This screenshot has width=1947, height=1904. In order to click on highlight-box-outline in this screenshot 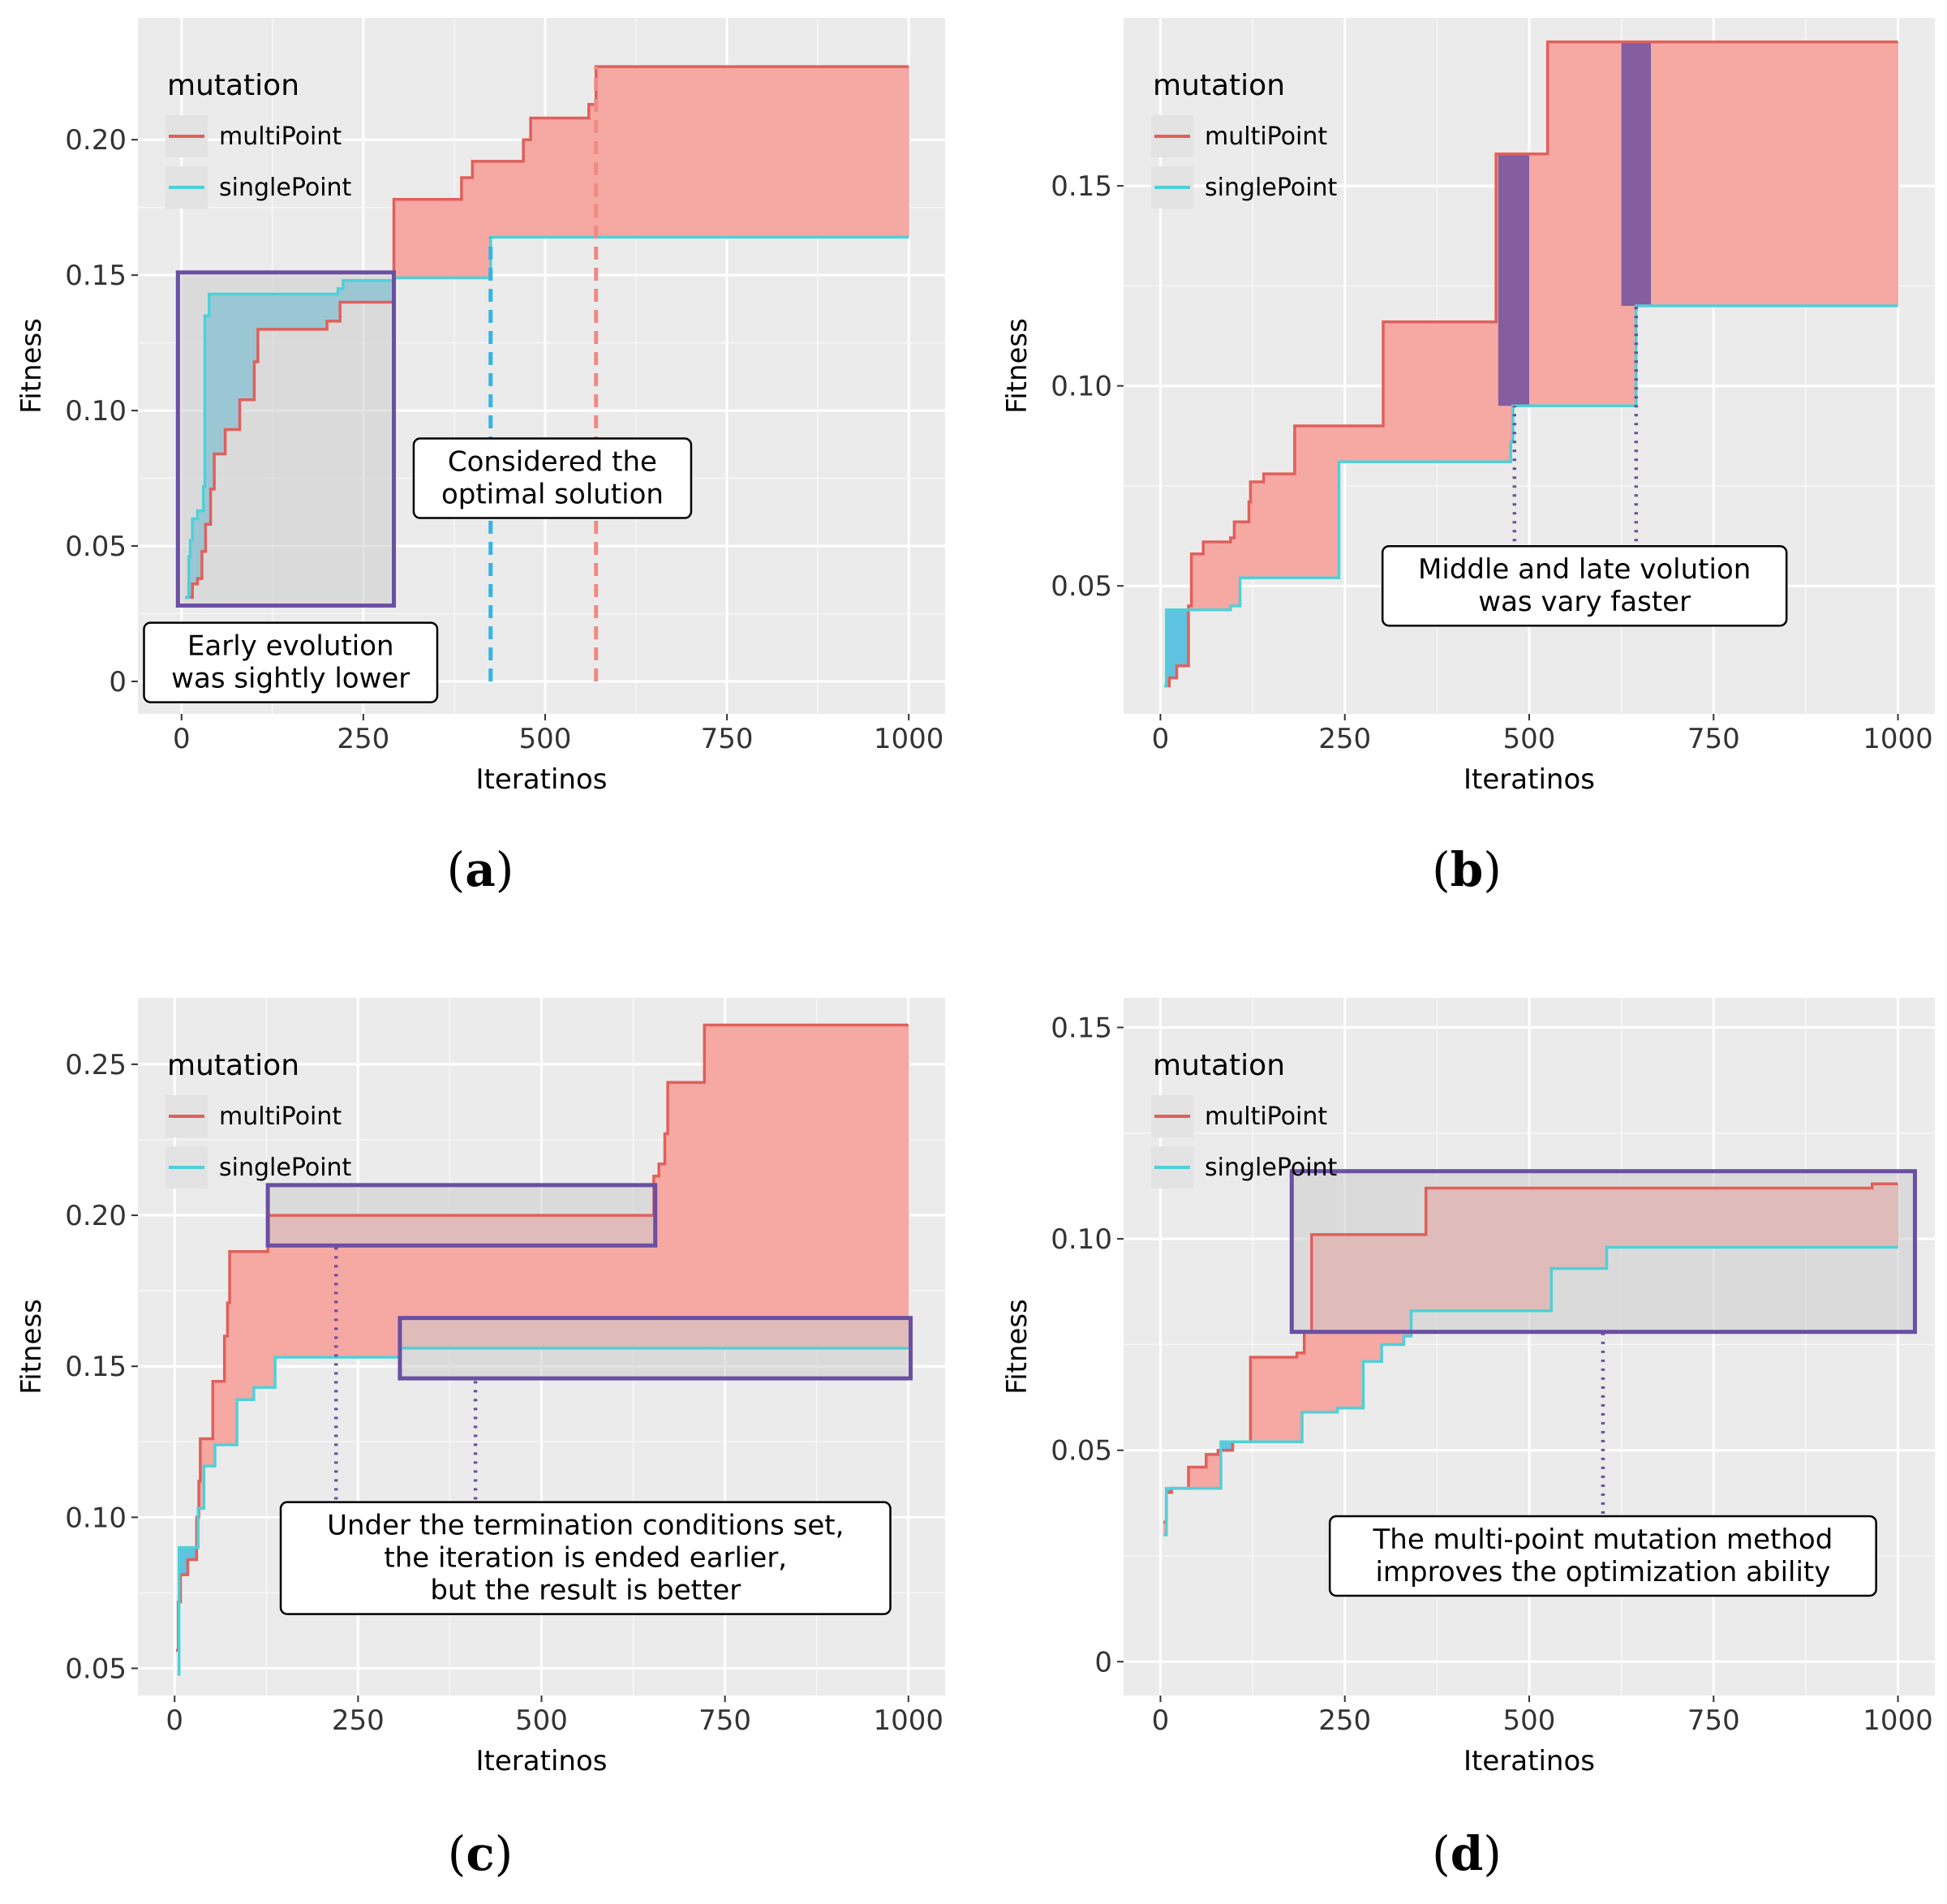, I will do `click(286, 439)`.